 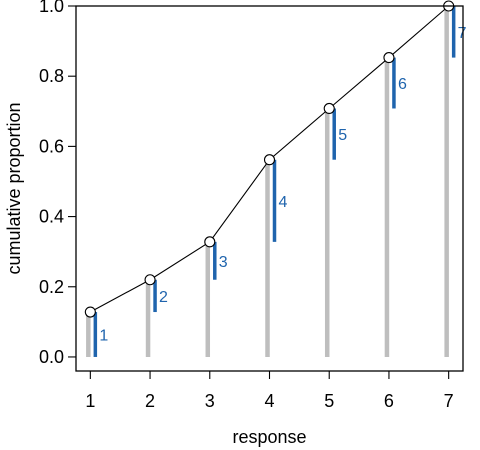 I want to click on x-tick-label-2: 2, so click(x=150, y=401).